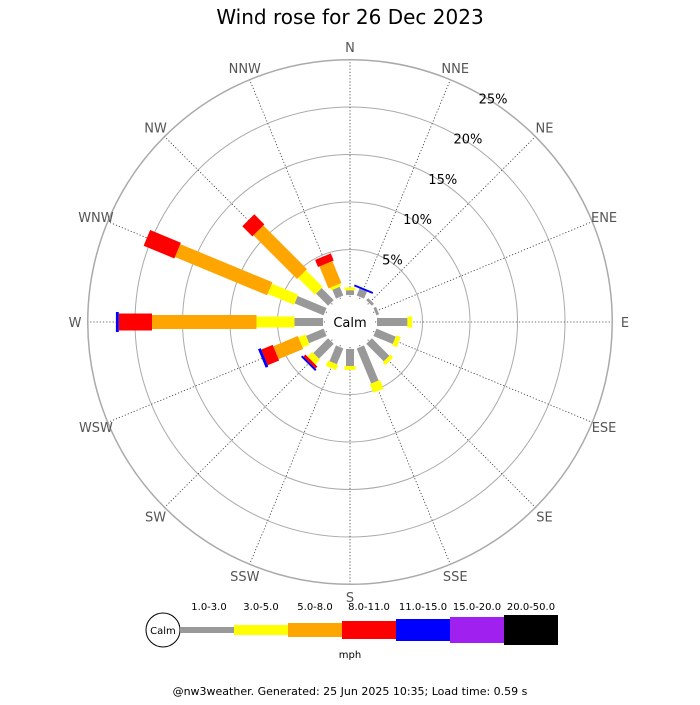 The height and width of the screenshot is (705, 700). I want to click on direction-label-s: S, so click(350, 598).